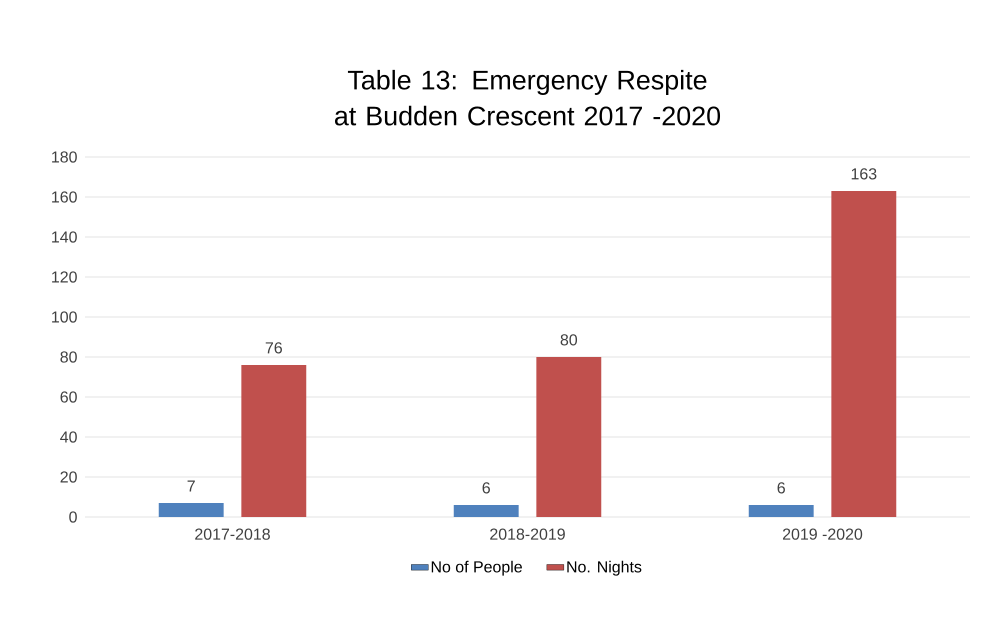 This screenshot has width=985, height=633. What do you see at coordinates (64, 197) in the screenshot?
I see `y-tick-label: 160` at bounding box center [64, 197].